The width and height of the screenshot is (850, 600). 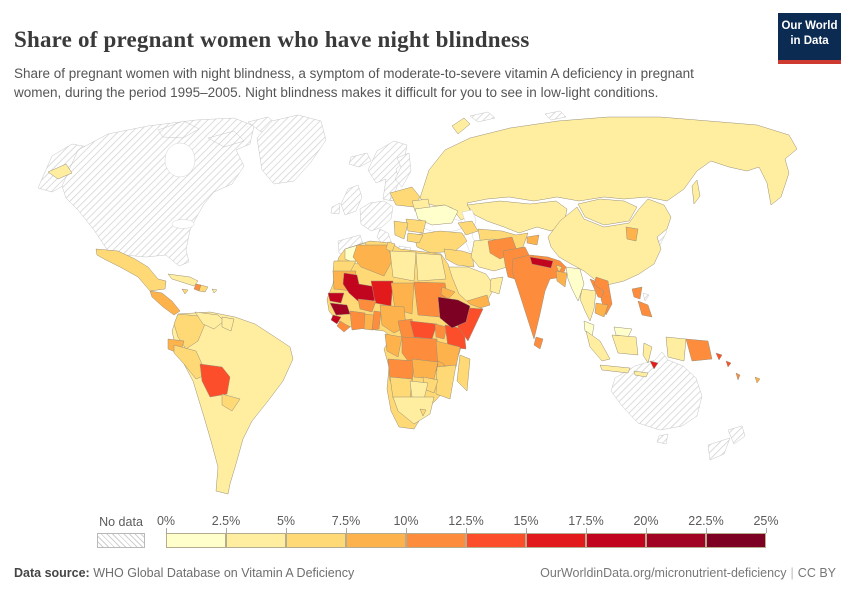 I want to click on country-central-african-republic, so click(x=423, y=330).